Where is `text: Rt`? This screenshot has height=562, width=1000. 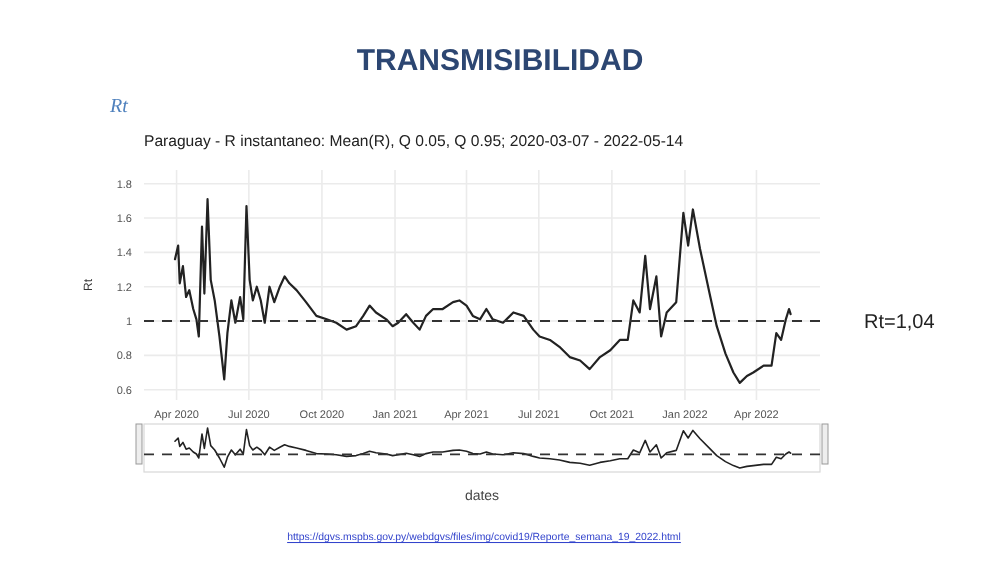 text: Rt is located at coordinates (118, 107).